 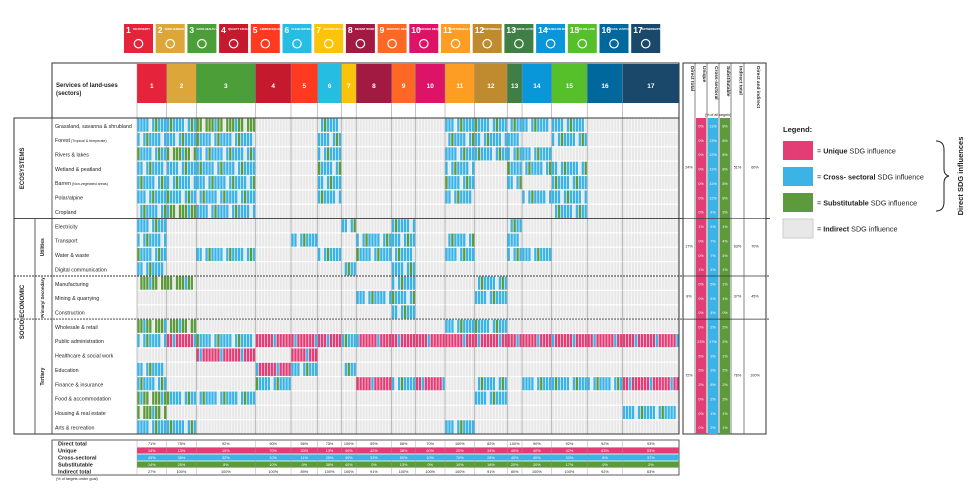 I want to click on sdg-pictogram-icon, so click(x=328, y=43).